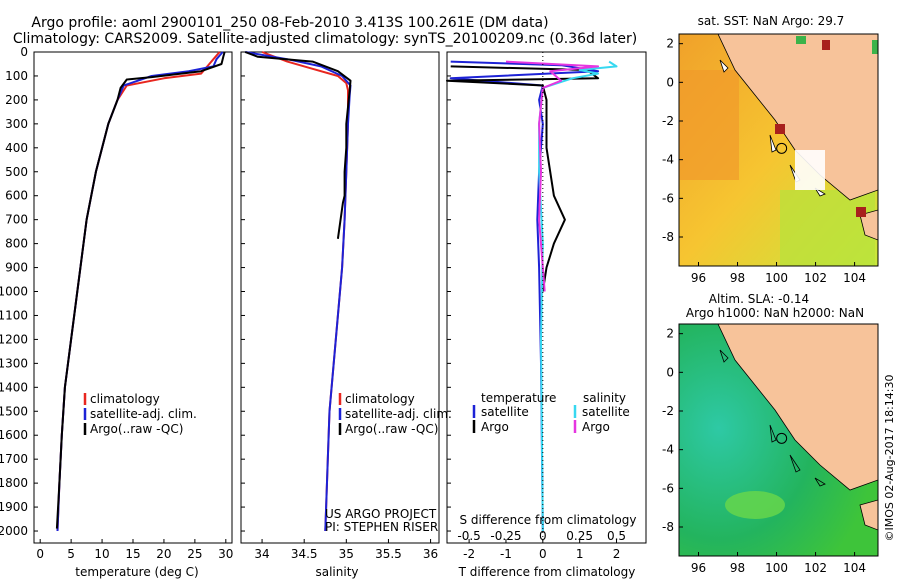 This screenshot has height=580, width=900. What do you see at coordinates (16, 196) in the screenshot?
I see `depth-tick-label: 600` at bounding box center [16, 196].